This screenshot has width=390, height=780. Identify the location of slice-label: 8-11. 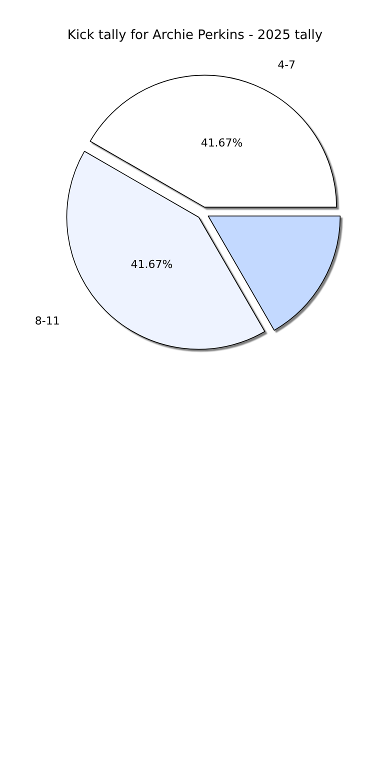
(47, 321).